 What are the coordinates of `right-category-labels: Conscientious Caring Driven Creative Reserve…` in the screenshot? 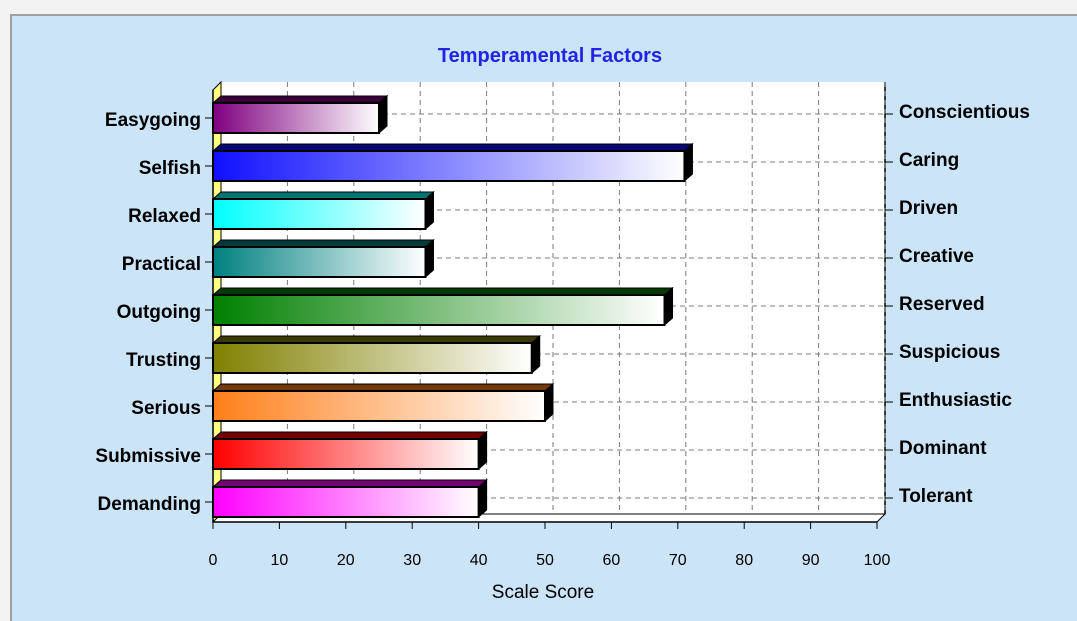 It's located at (957, 304).